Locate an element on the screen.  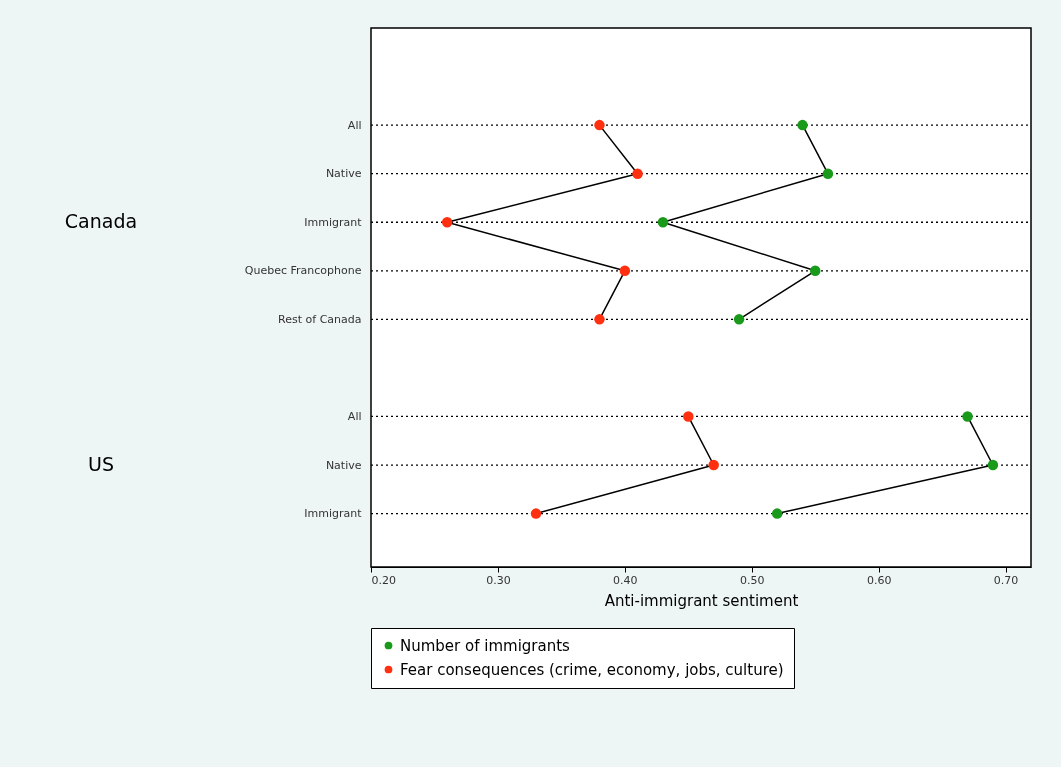
x-tick-label: 0.70 is located at coordinates (1006, 580).